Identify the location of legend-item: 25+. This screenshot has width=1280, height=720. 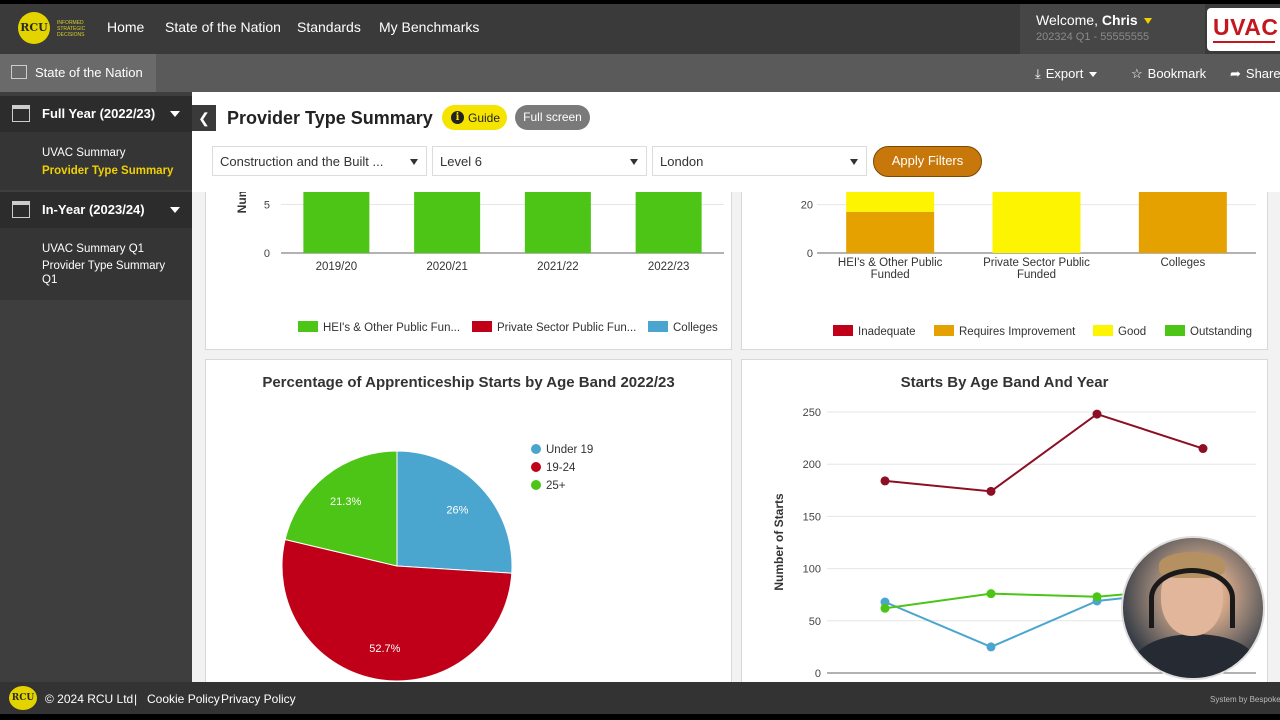
(548, 486).